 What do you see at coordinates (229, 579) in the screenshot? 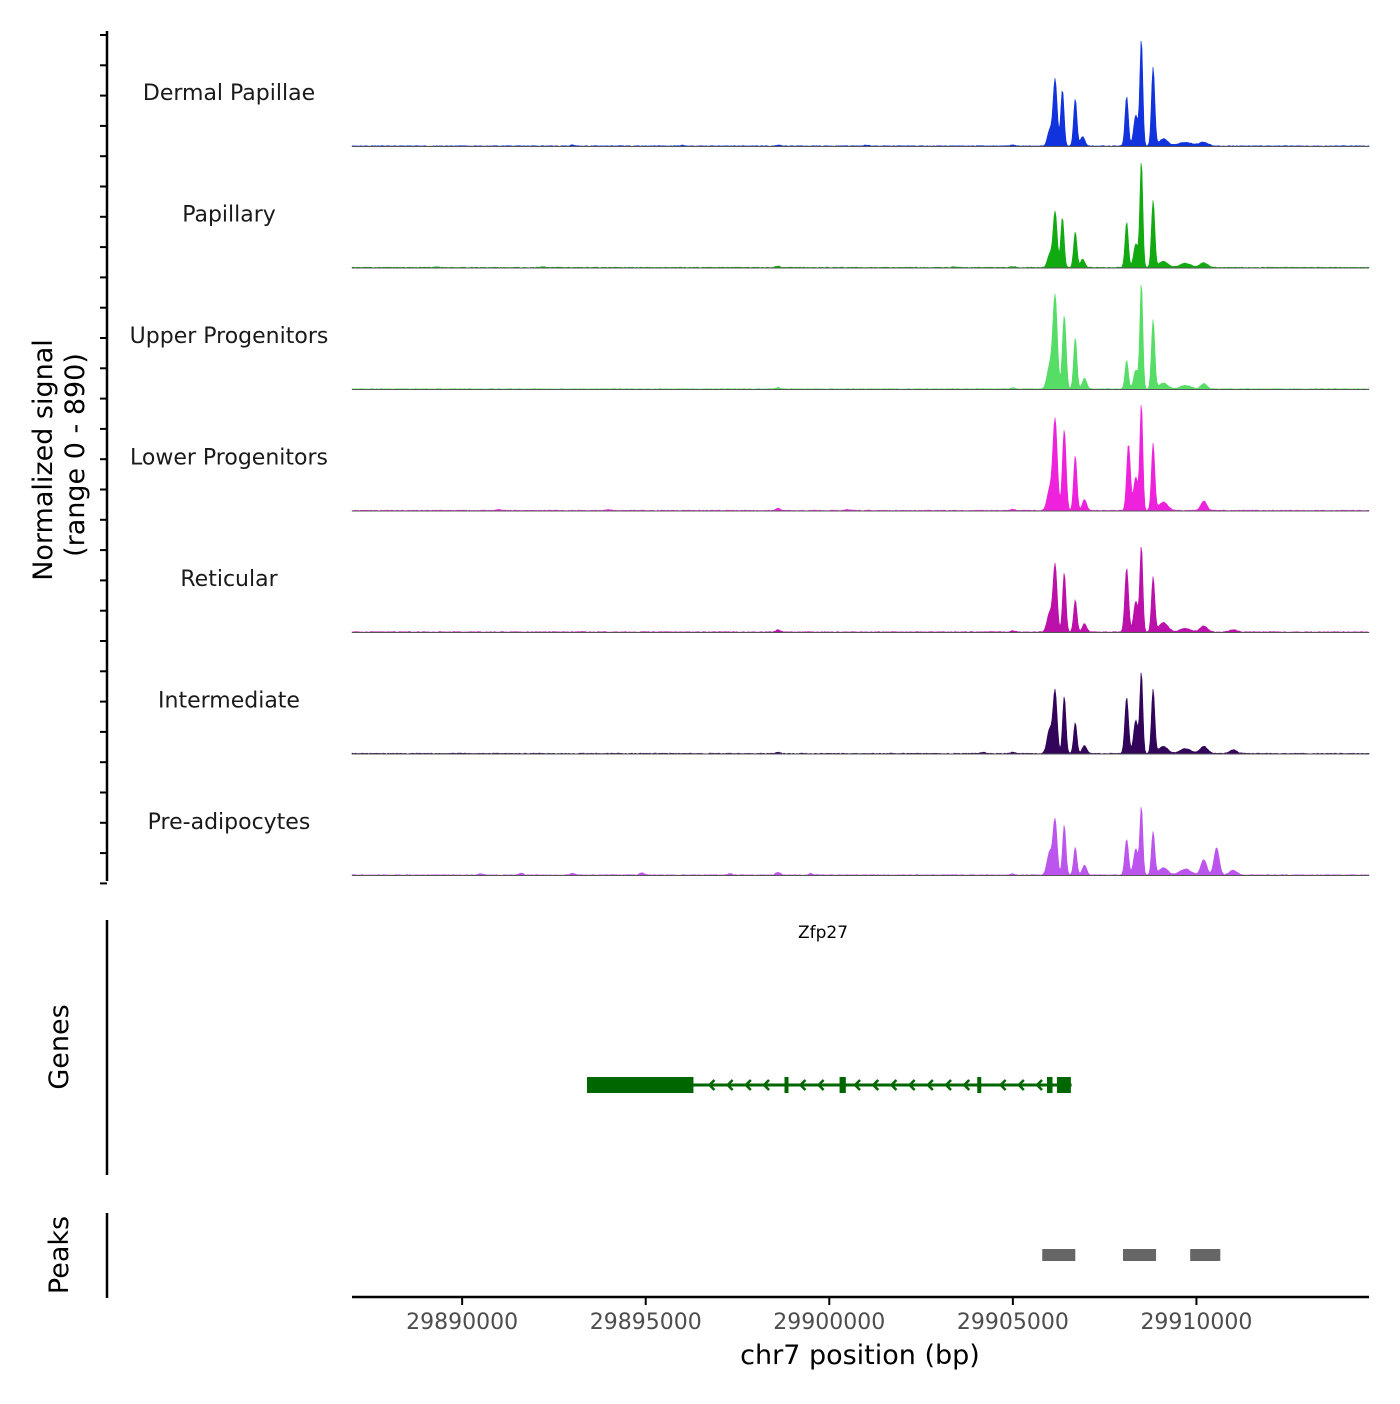
I see `track-label: Reticular` at bounding box center [229, 579].